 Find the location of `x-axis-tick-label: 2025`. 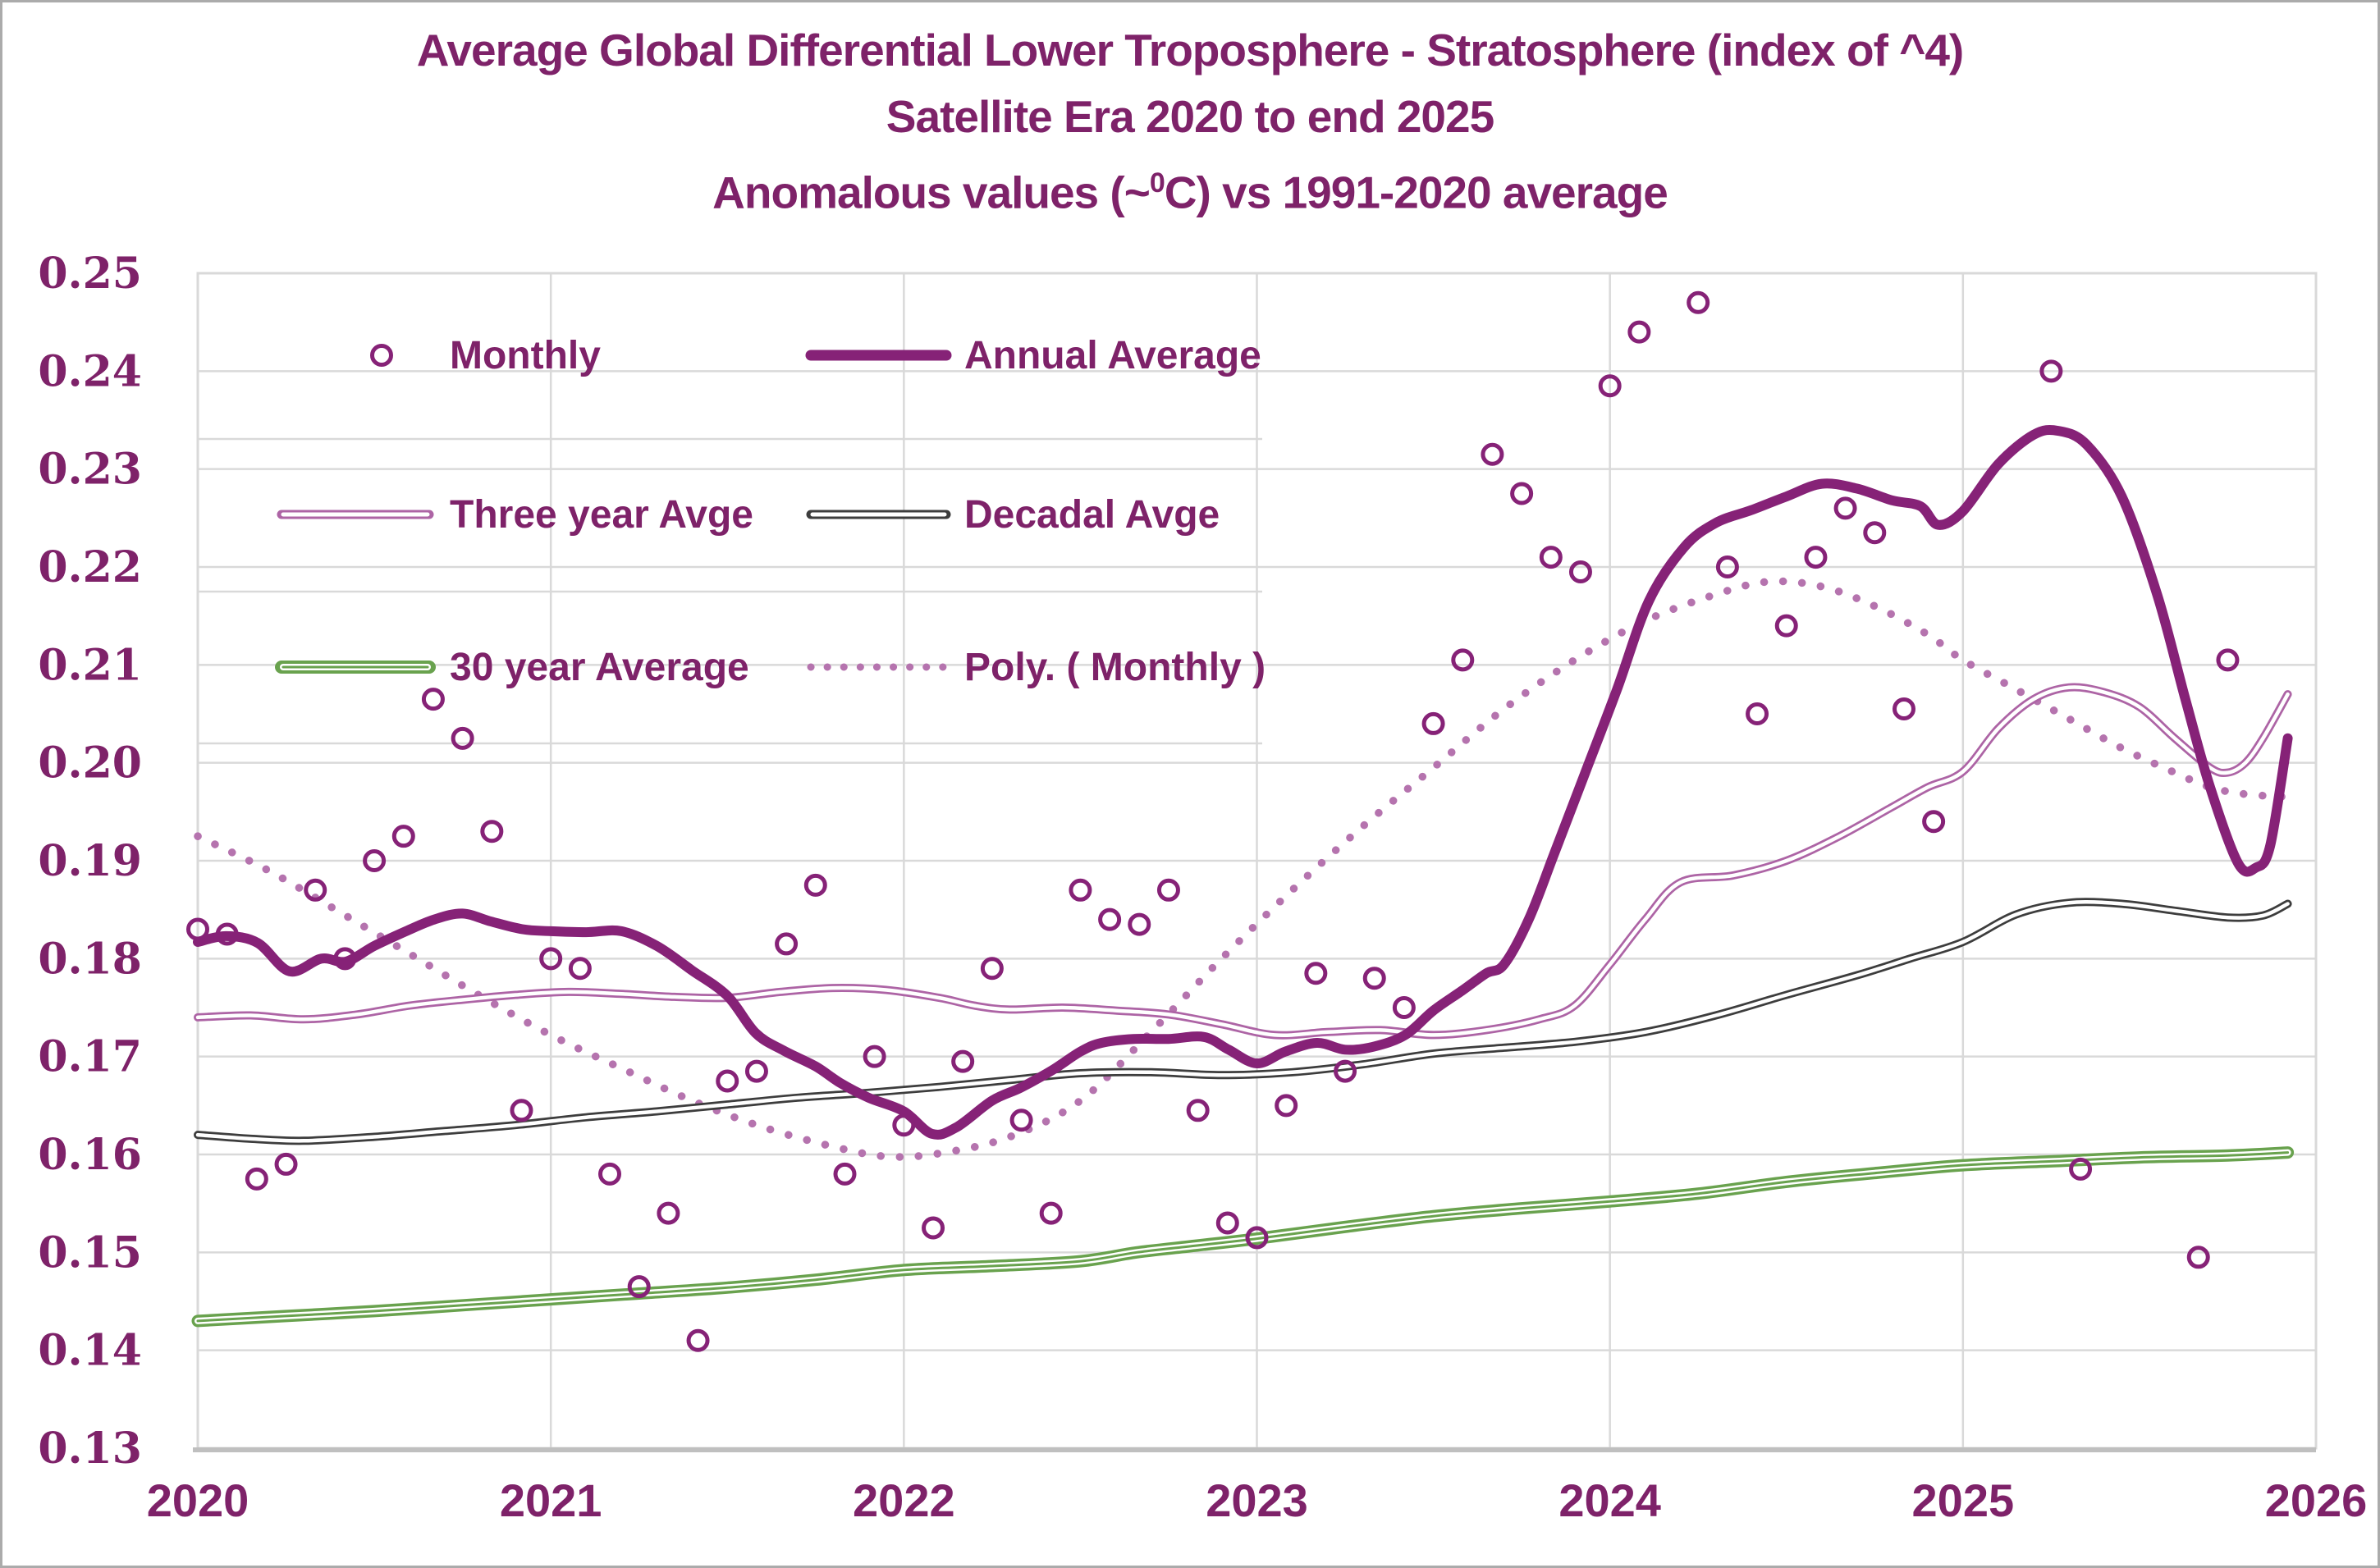

x-axis-tick-label: 2025 is located at coordinates (1963, 1500).